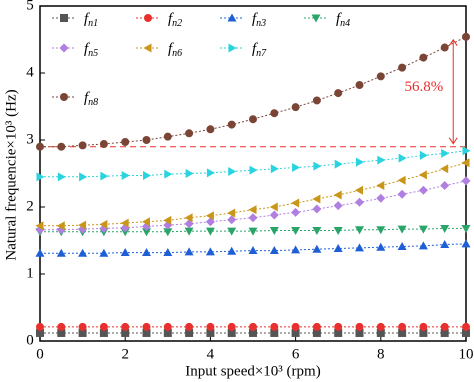 This screenshot has width=474, height=382. What do you see at coordinates (30, 206) in the screenshot?
I see `y-tick-label: 2` at bounding box center [30, 206].